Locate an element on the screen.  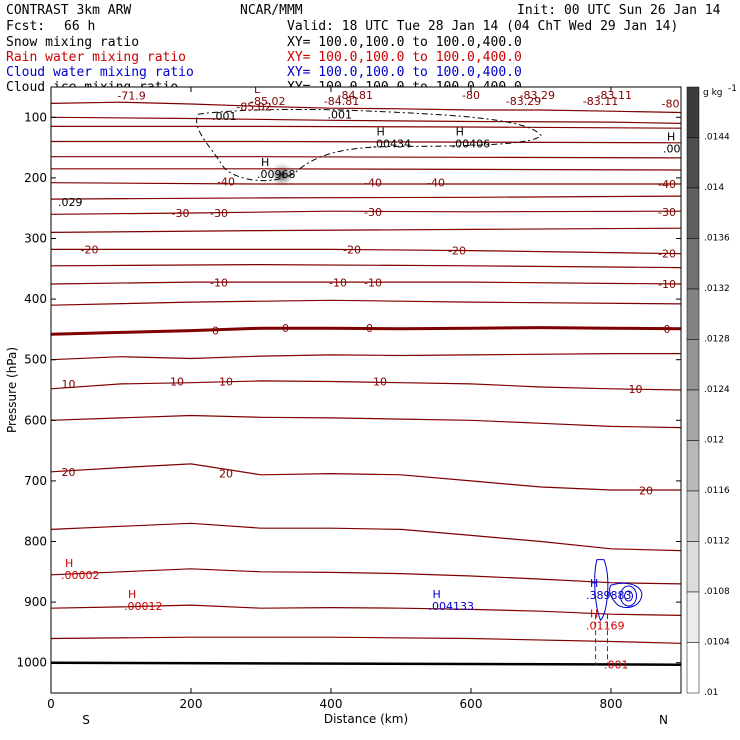
extremum-value: .389883 is located at coordinates (609, 595).